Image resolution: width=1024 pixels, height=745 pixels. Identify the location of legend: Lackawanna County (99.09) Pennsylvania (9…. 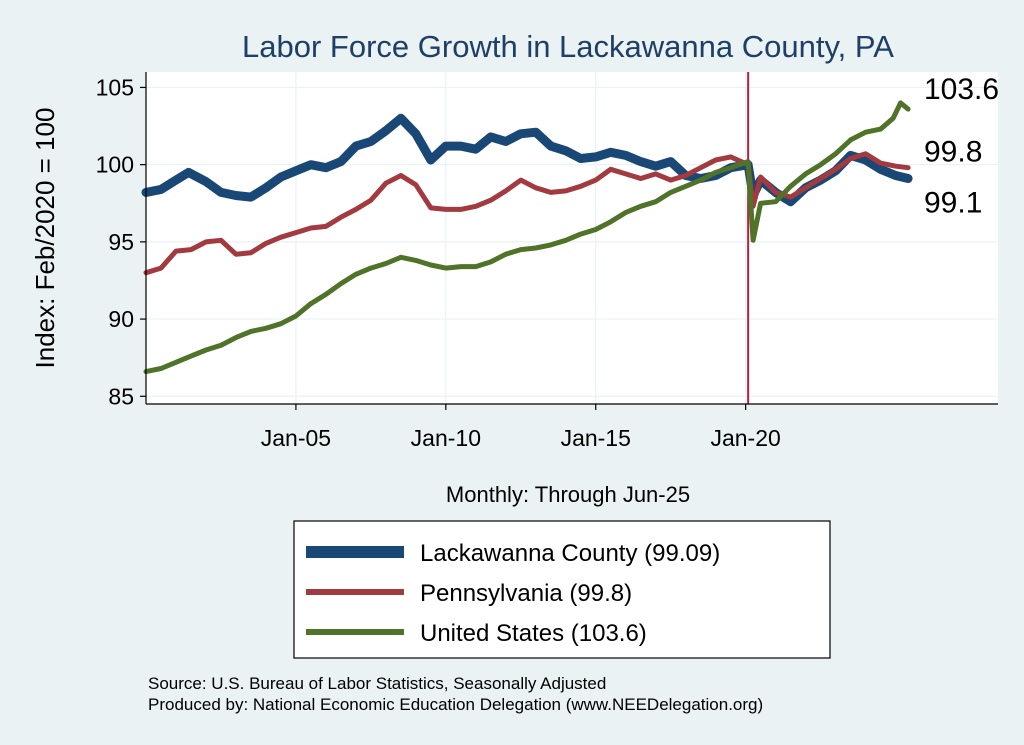
(562, 589).